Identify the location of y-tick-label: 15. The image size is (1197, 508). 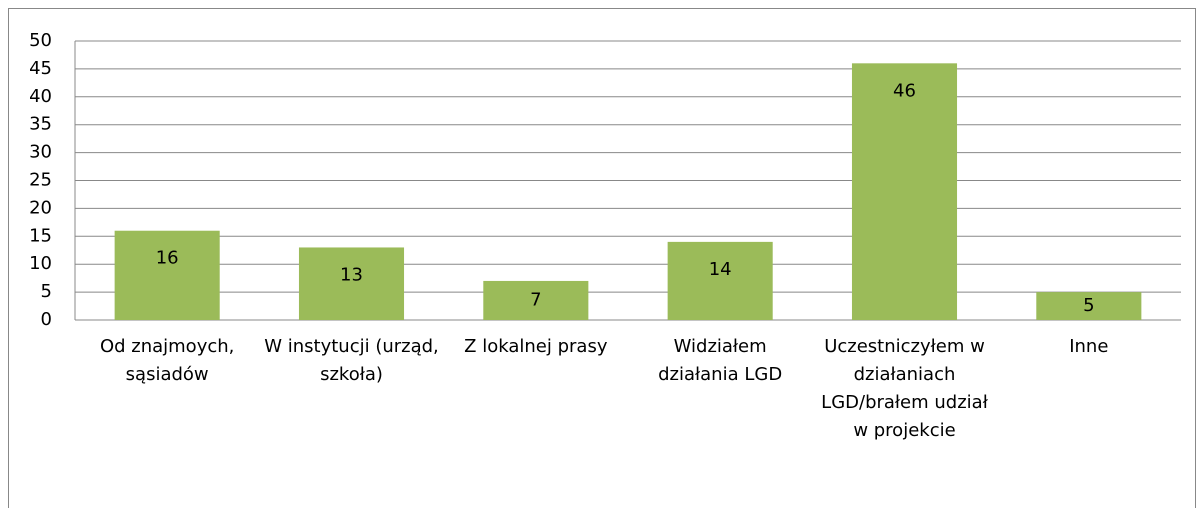
(40, 235).